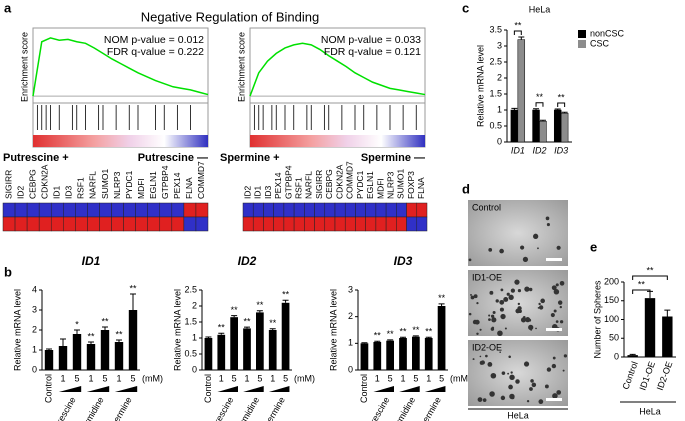 The image size is (685, 421). Describe the element at coordinates (189, 188) in the screenshot. I see `gene-label: FLNA` at that location.